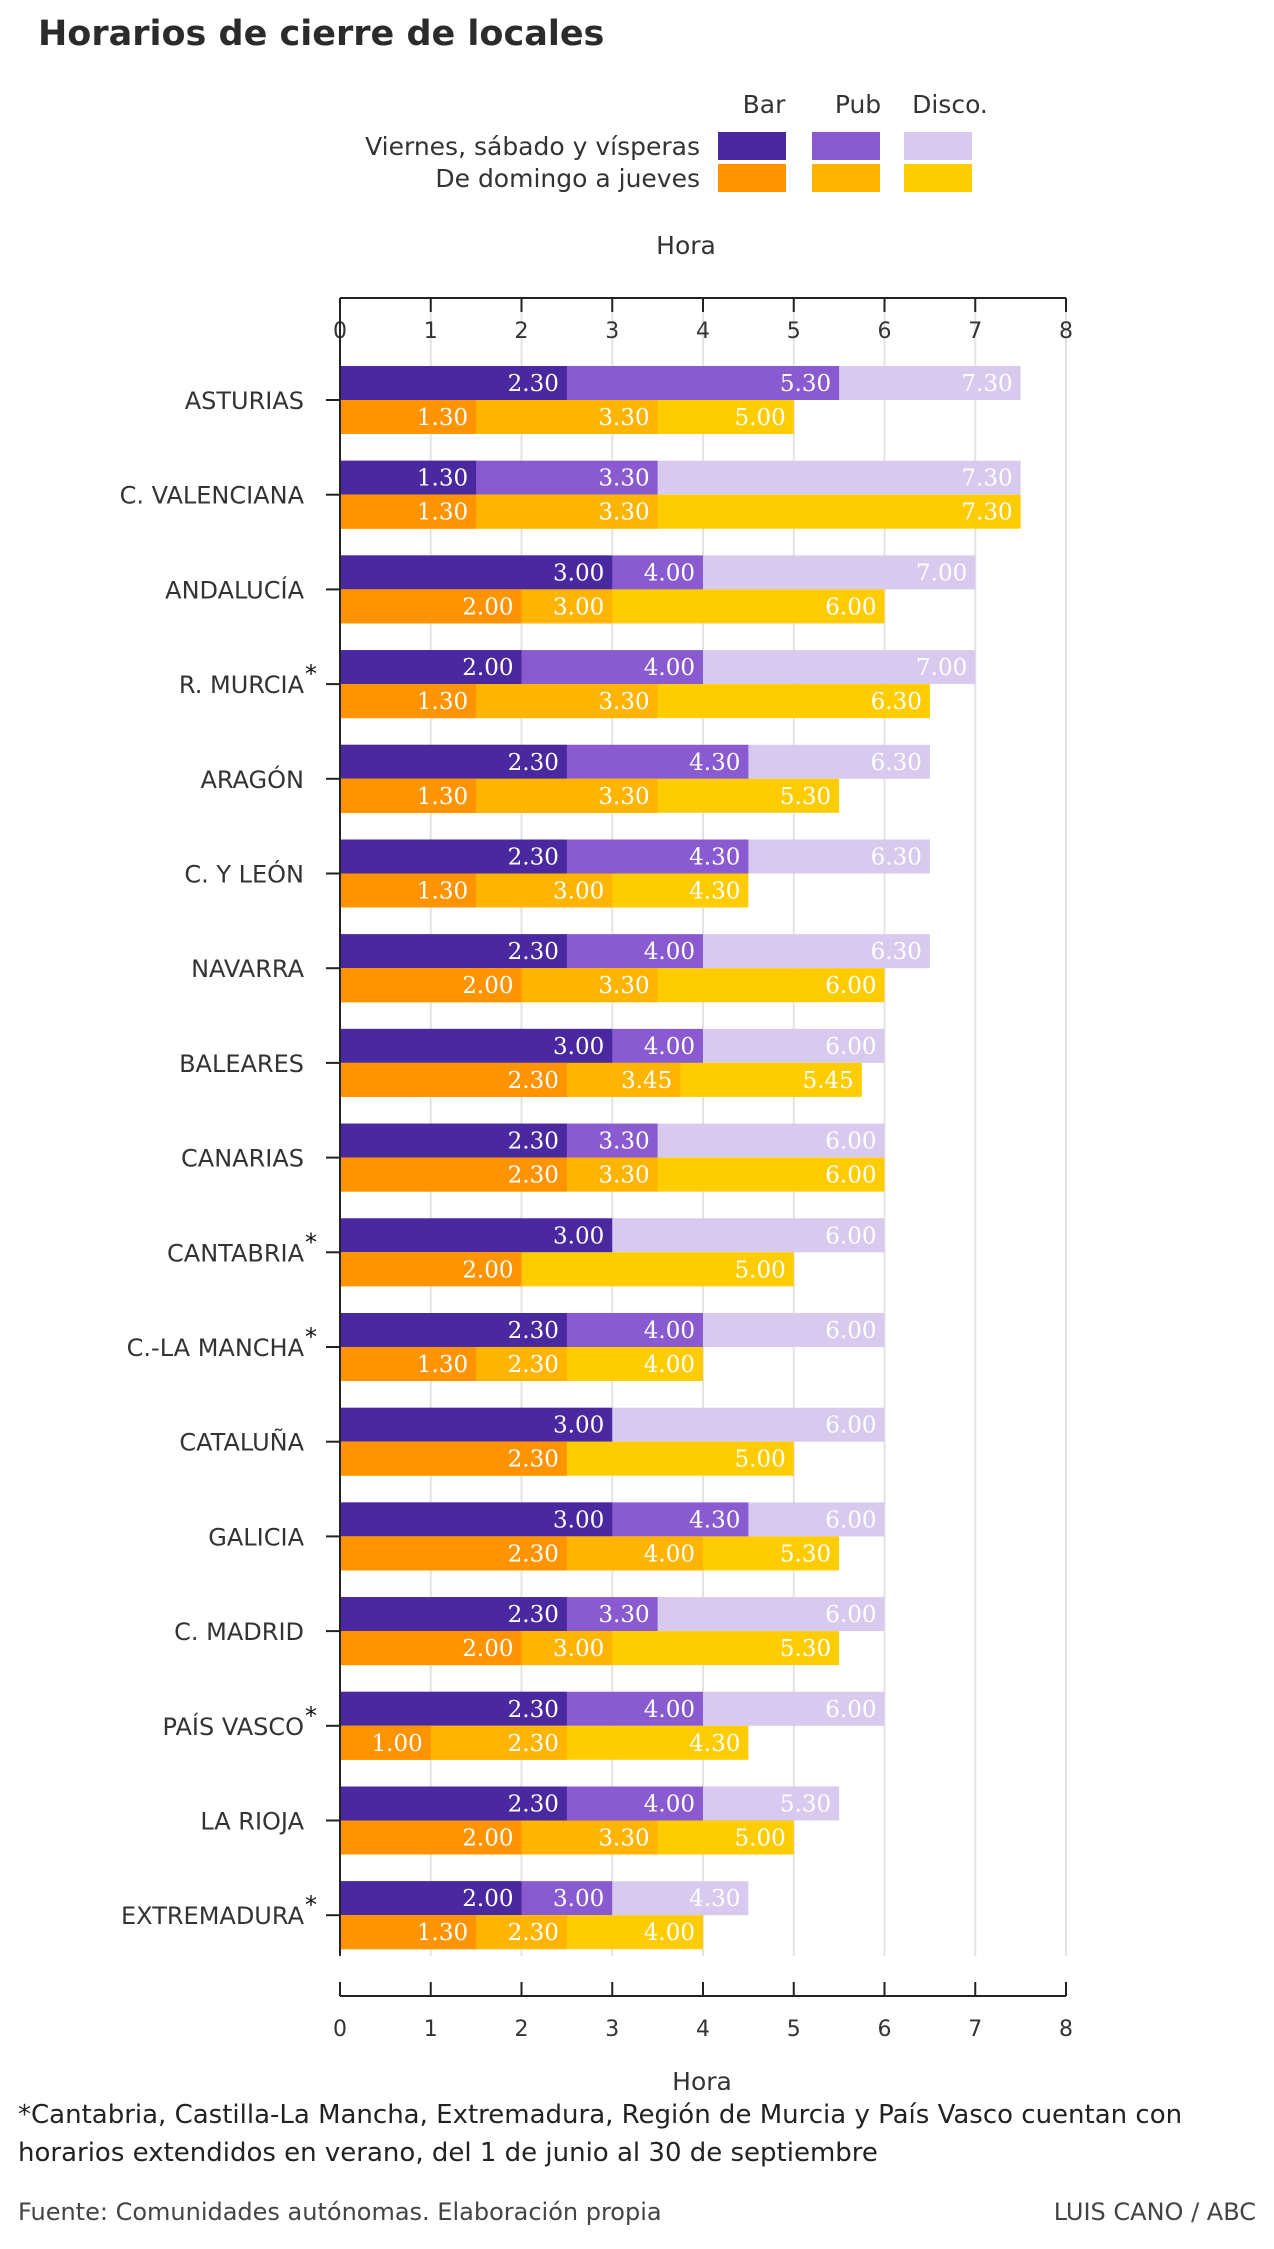 This screenshot has height=2249, width=1274. I want to click on category-label: ARAGÓN, so click(252, 779).